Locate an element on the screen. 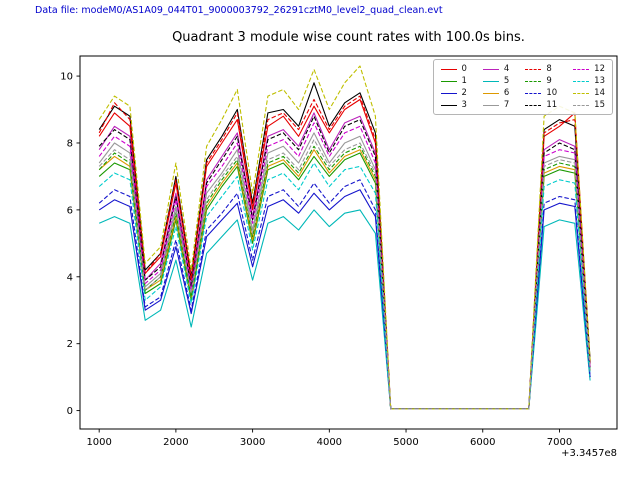 The width and height of the screenshot is (640, 480). y-tick-label: 10 is located at coordinates (66, 77).